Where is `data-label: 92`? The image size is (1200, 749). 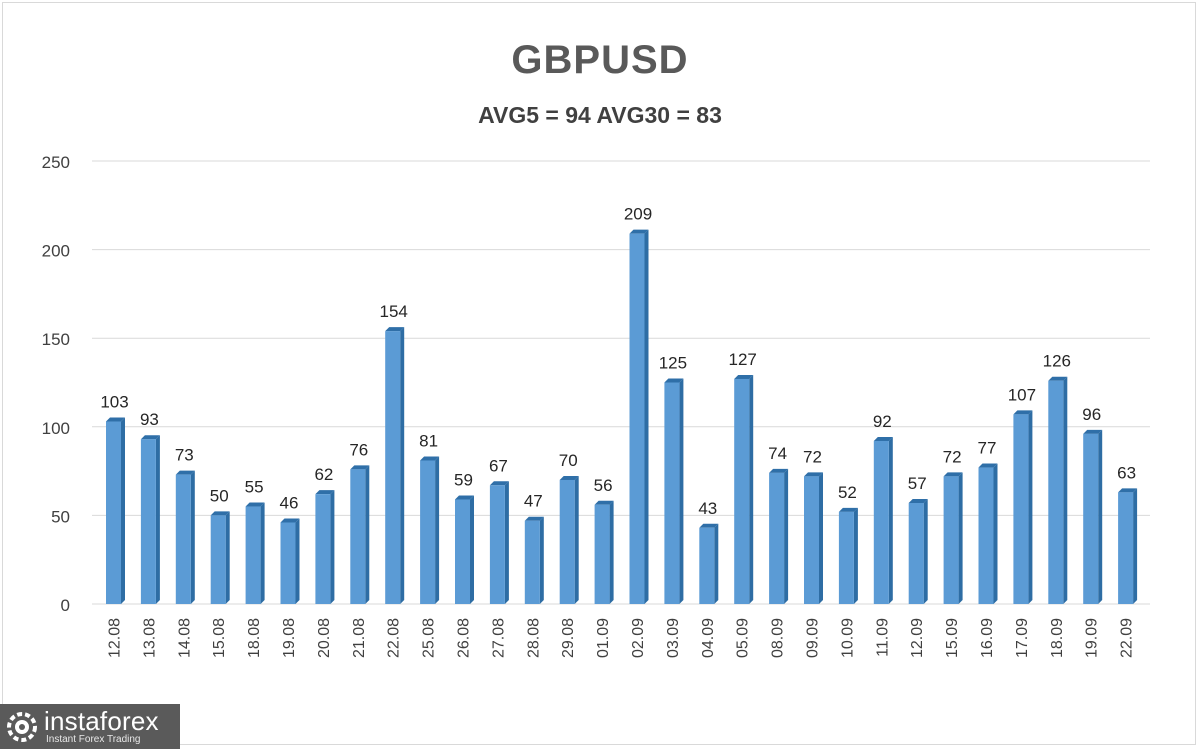
data-label: 92 is located at coordinates (882, 421).